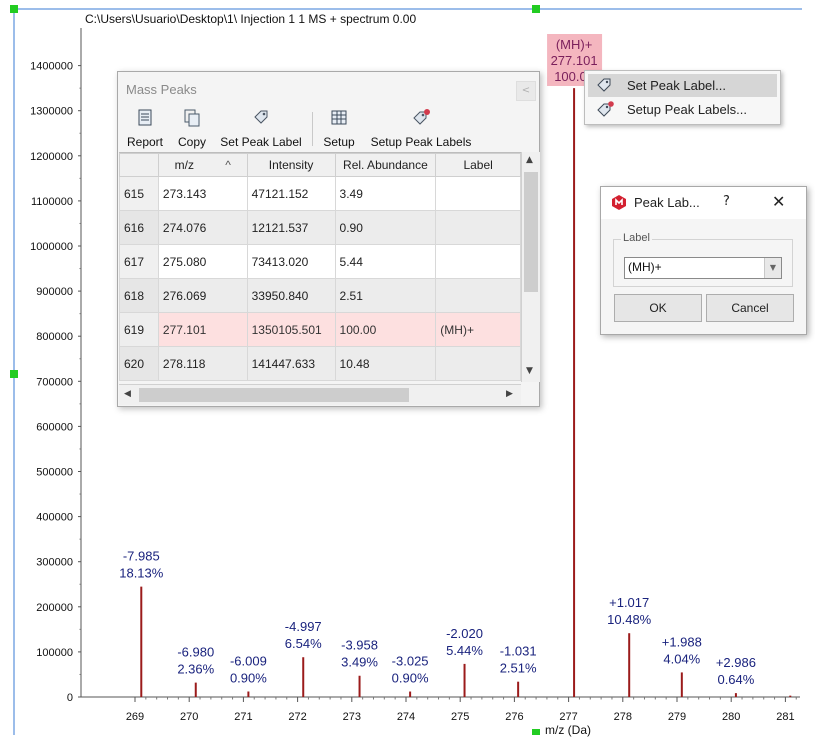 This screenshot has width=815, height=737. Describe the element at coordinates (529, 371) in the screenshot. I see `scroll-down-icon: ▼` at that location.